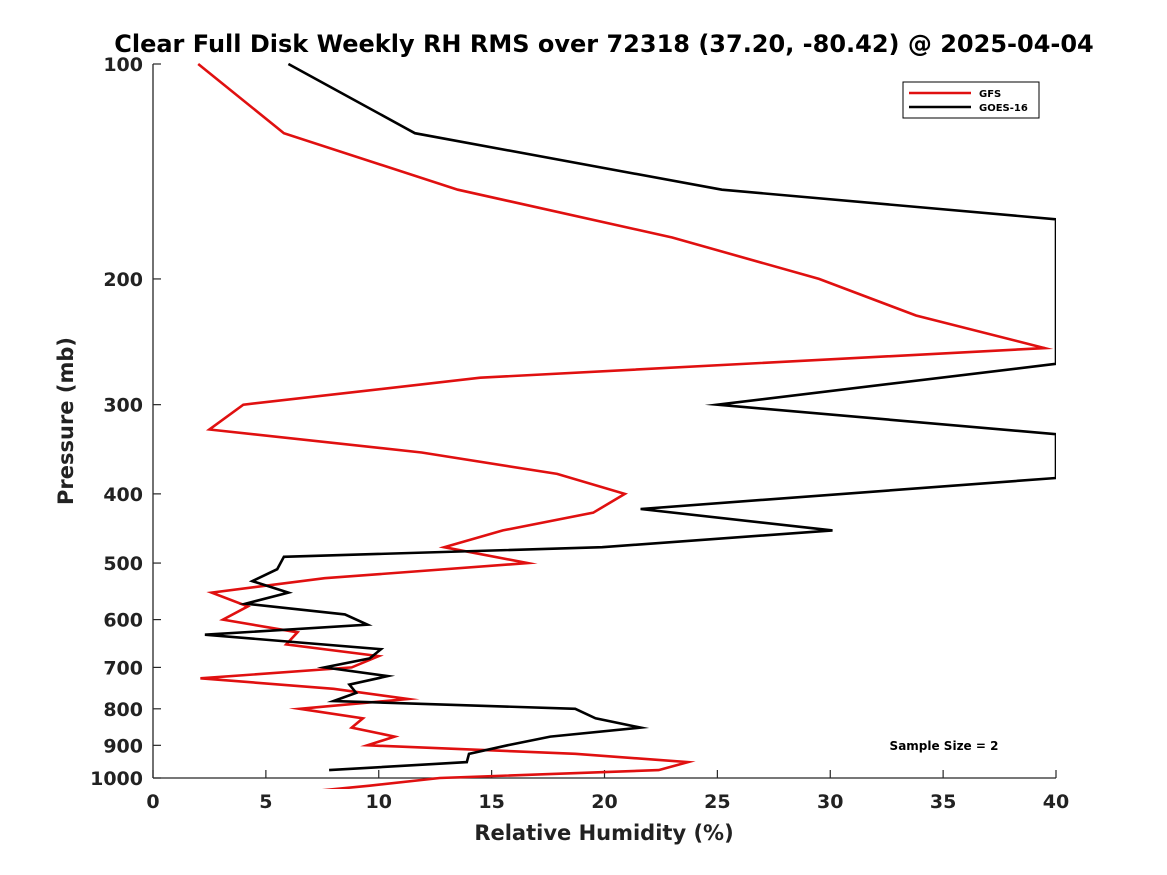  What do you see at coordinates (604, 802) in the screenshot?
I see `x-tick-label: 20` at bounding box center [604, 802].